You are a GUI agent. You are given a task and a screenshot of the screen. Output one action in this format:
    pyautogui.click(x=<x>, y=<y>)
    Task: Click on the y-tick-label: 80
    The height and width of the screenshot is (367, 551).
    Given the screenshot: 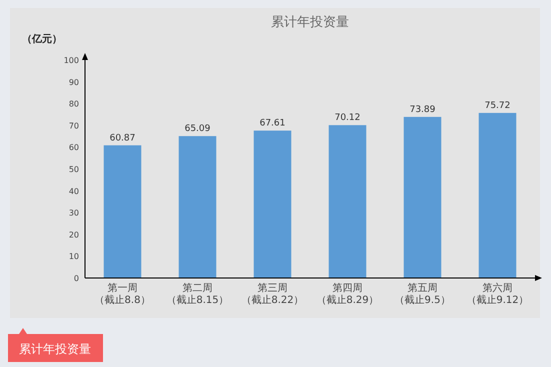 What is the action you would take?
    pyautogui.click(x=73, y=104)
    